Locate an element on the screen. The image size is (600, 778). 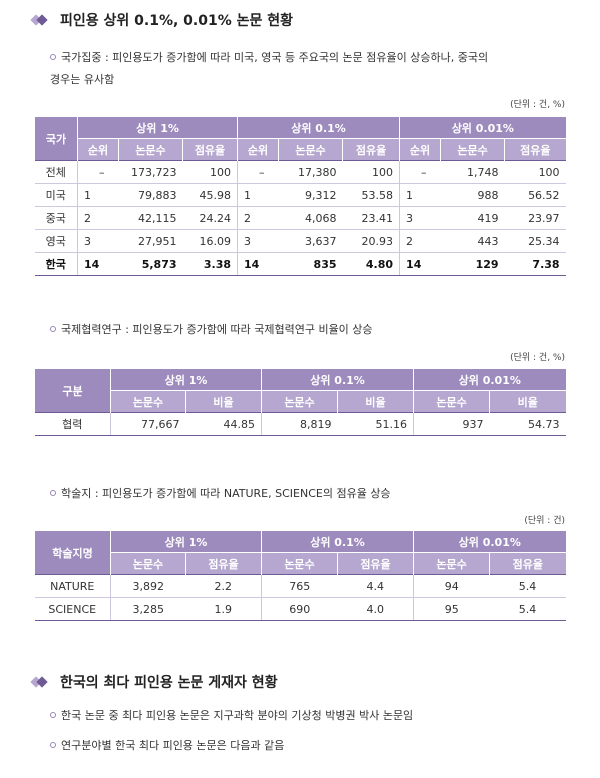
cell-rank: 1 is located at coordinates (258, 195).